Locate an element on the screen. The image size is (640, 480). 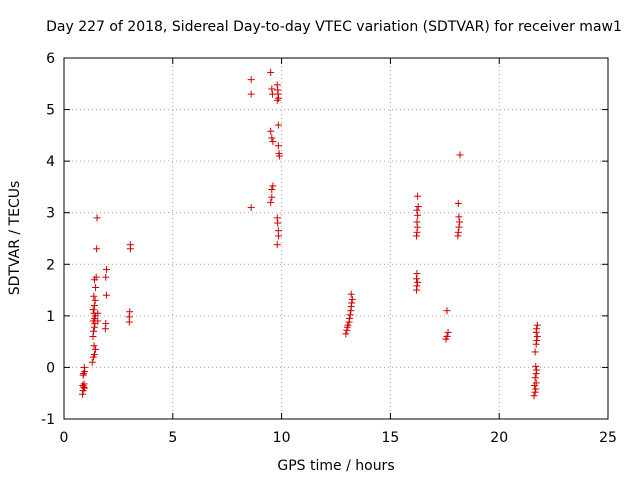
y-axis-label: SDTVAR / TECUs is located at coordinates (15, 238).